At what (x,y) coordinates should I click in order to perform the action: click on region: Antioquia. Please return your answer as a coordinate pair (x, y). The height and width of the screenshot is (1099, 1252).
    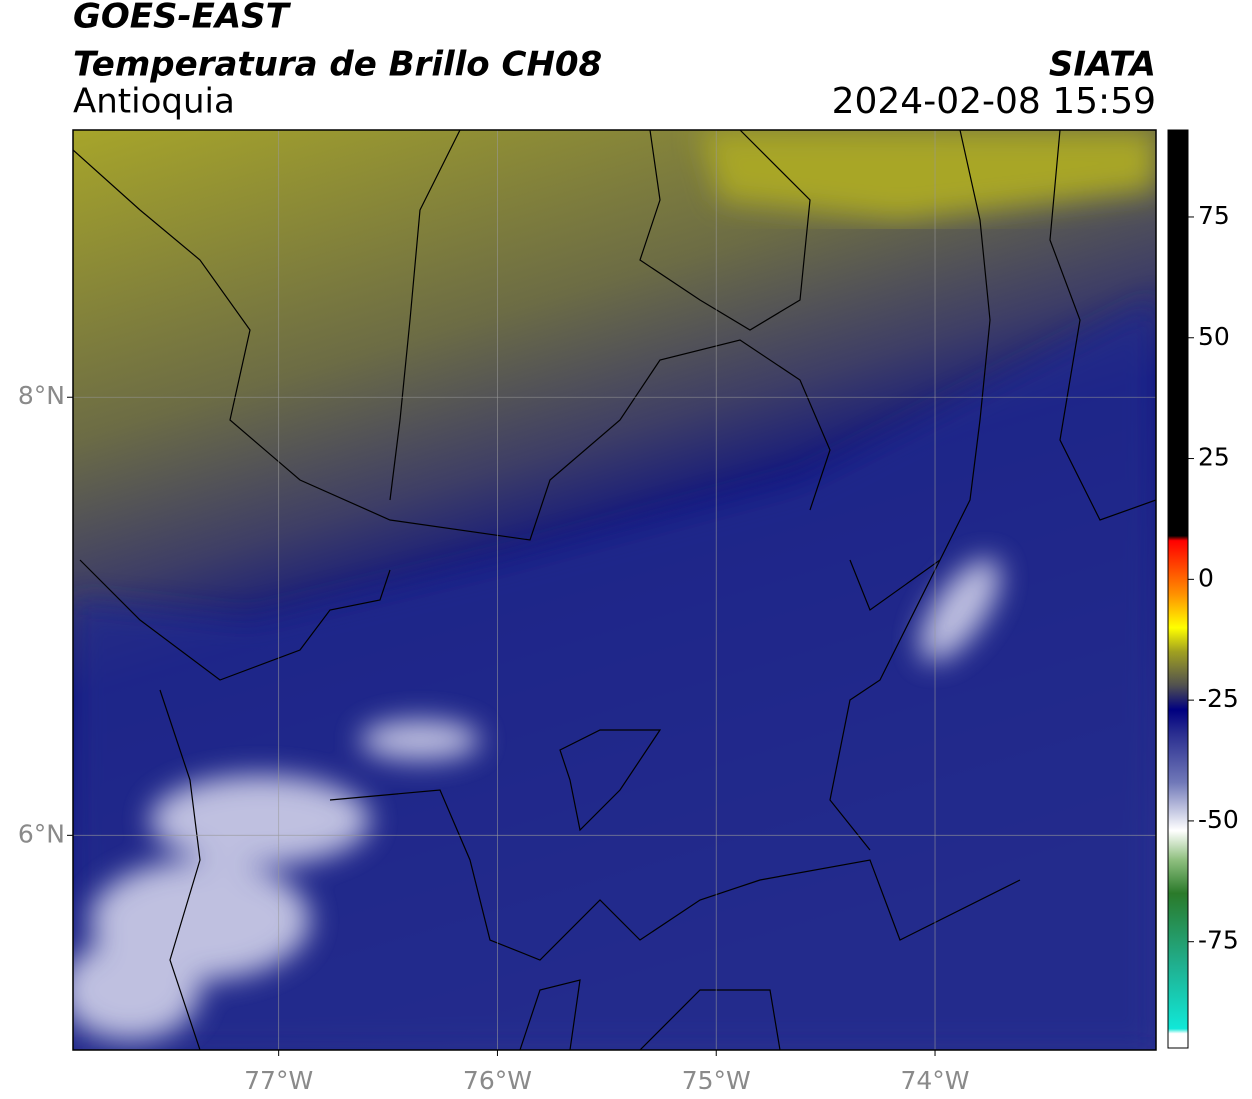
    Looking at the image, I should click on (154, 102).